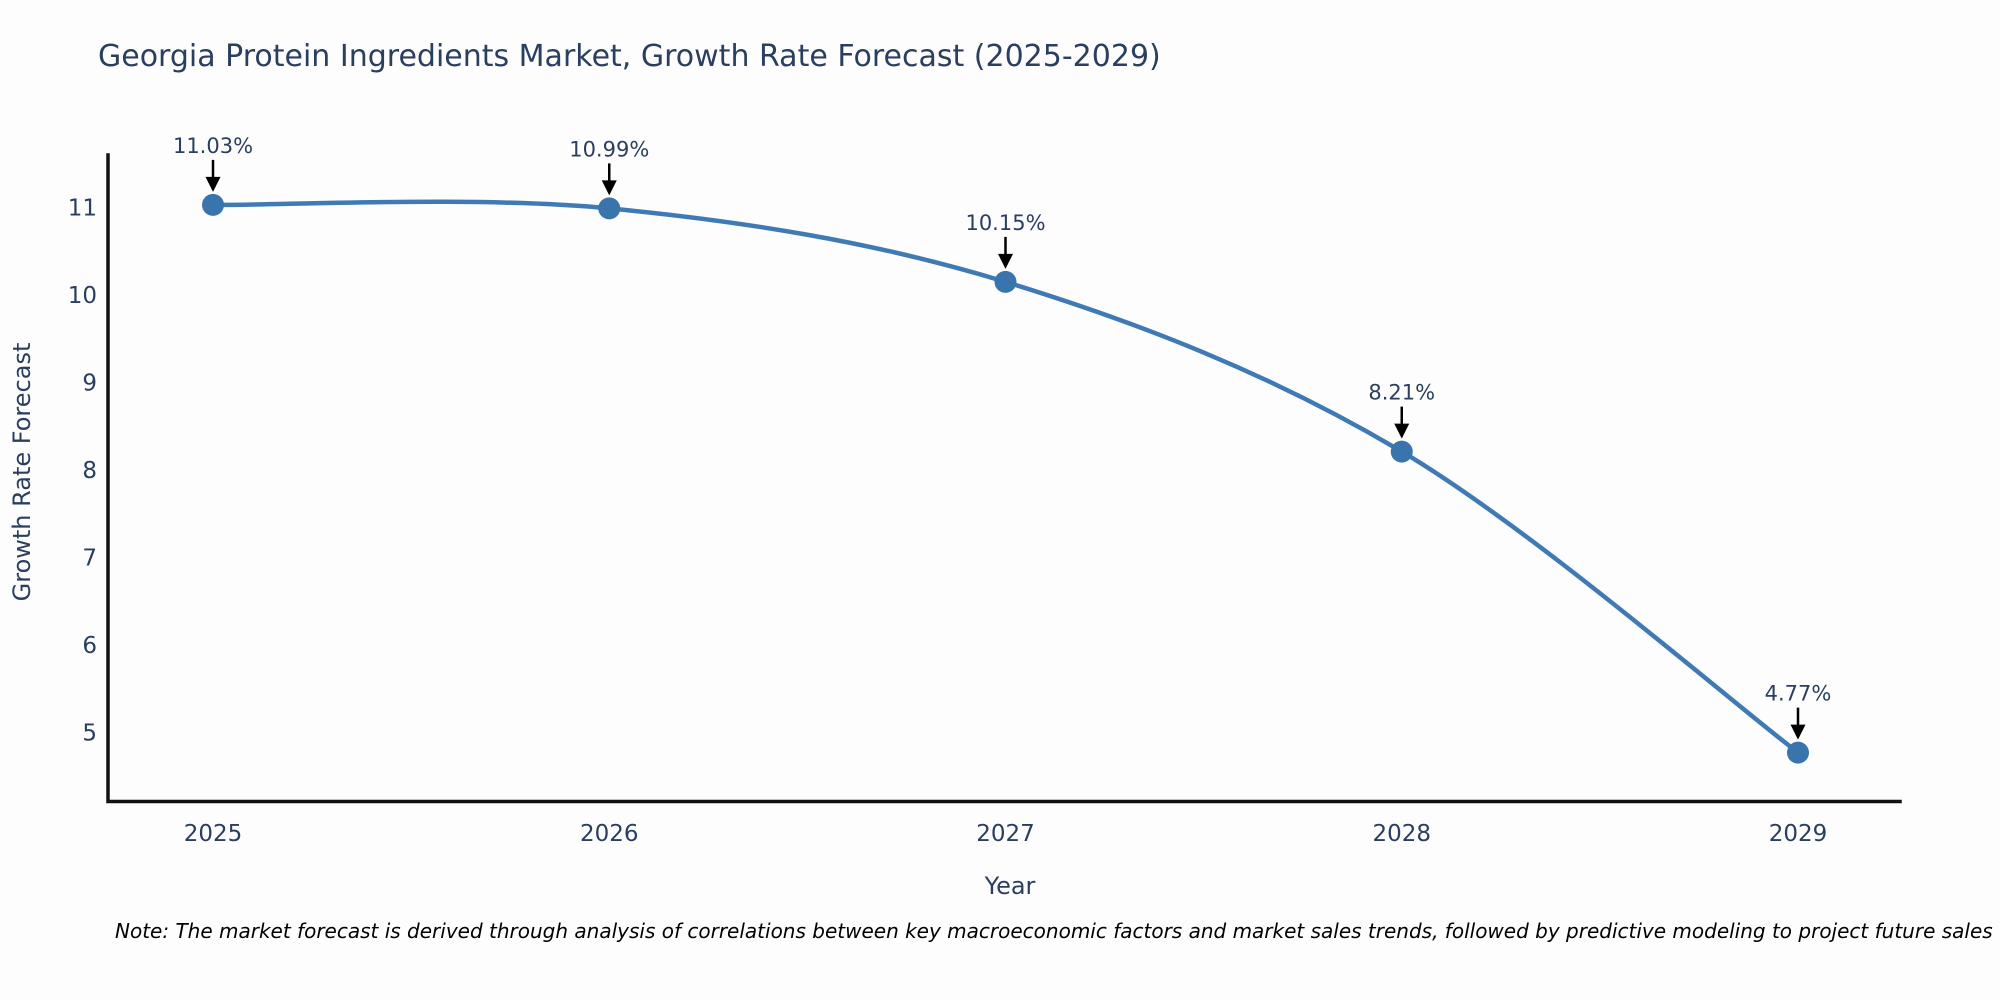  Describe the element at coordinates (89, 646) in the screenshot. I see `y-tick-label: 6` at that location.